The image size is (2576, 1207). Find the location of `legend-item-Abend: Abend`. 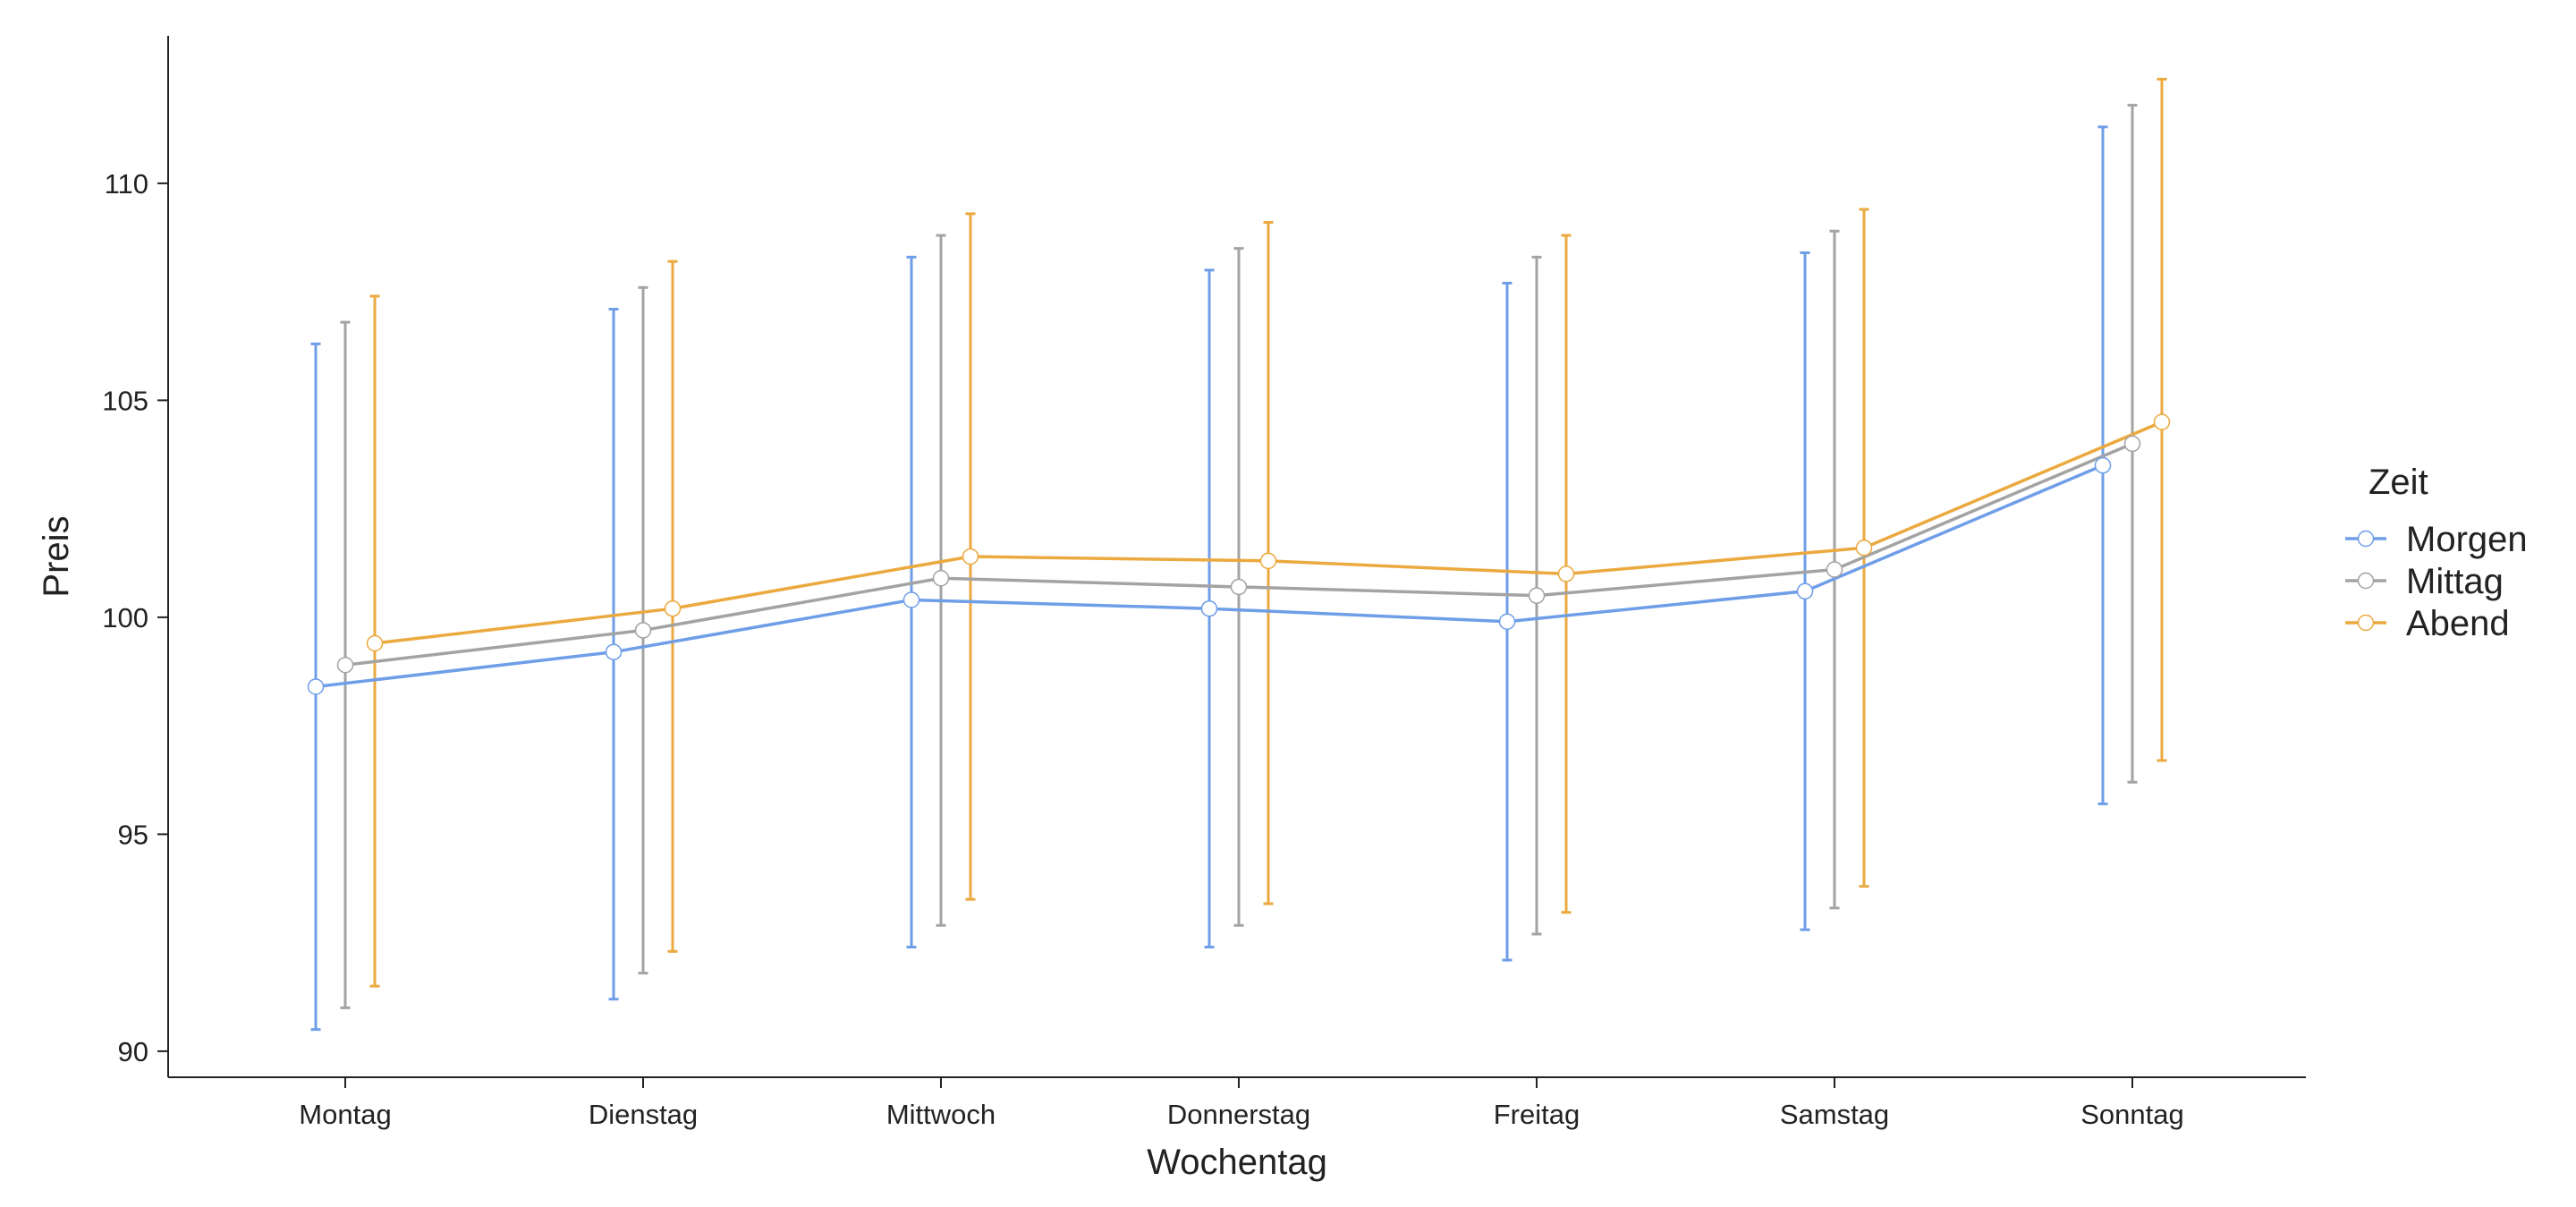

legend-item-Abend: Abend is located at coordinates (2427, 623).